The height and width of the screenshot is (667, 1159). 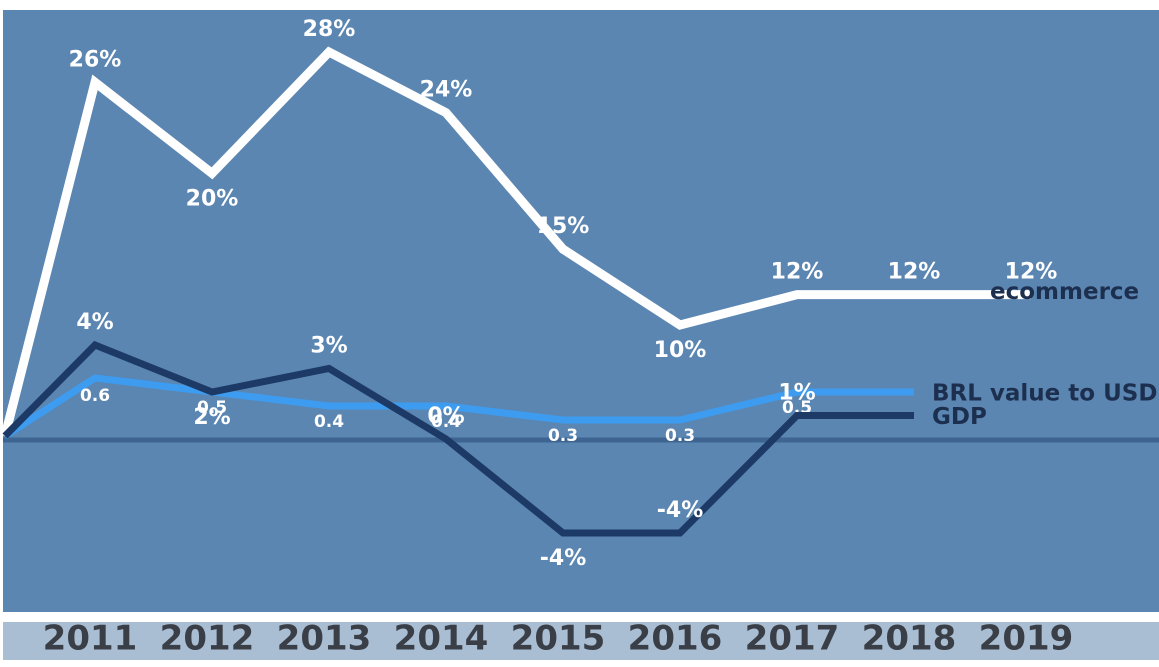 I want to click on x-tick-label: 2017, so click(x=792, y=639).